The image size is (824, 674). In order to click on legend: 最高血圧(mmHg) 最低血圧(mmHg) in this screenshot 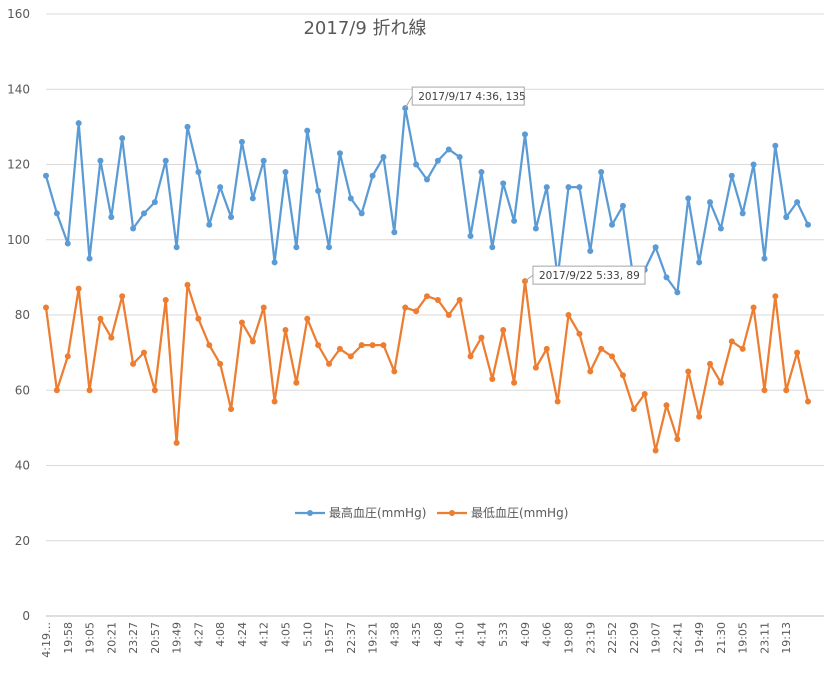, I will do `click(431, 512)`.